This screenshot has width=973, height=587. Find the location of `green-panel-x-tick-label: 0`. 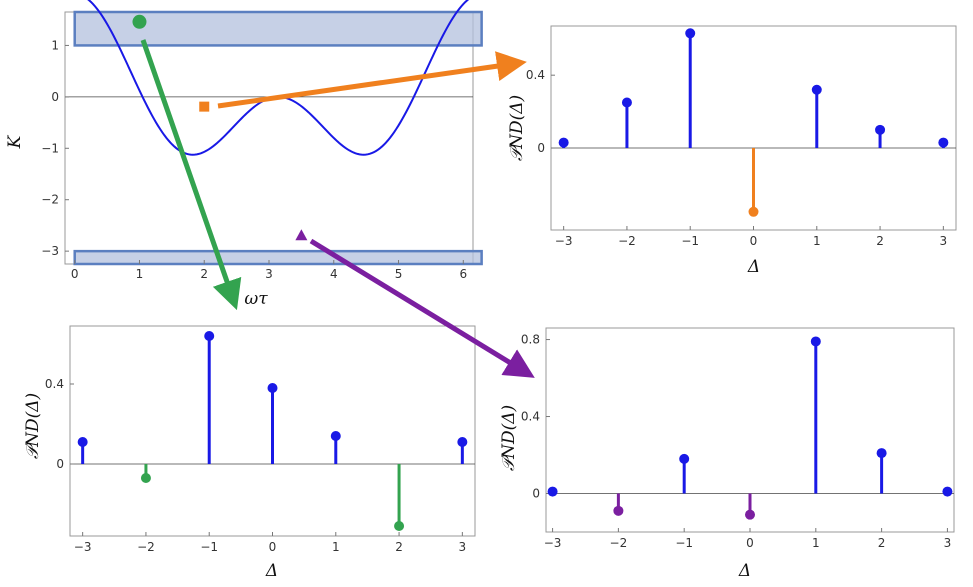

green-panel-x-tick-label: 0 is located at coordinates (273, 547).